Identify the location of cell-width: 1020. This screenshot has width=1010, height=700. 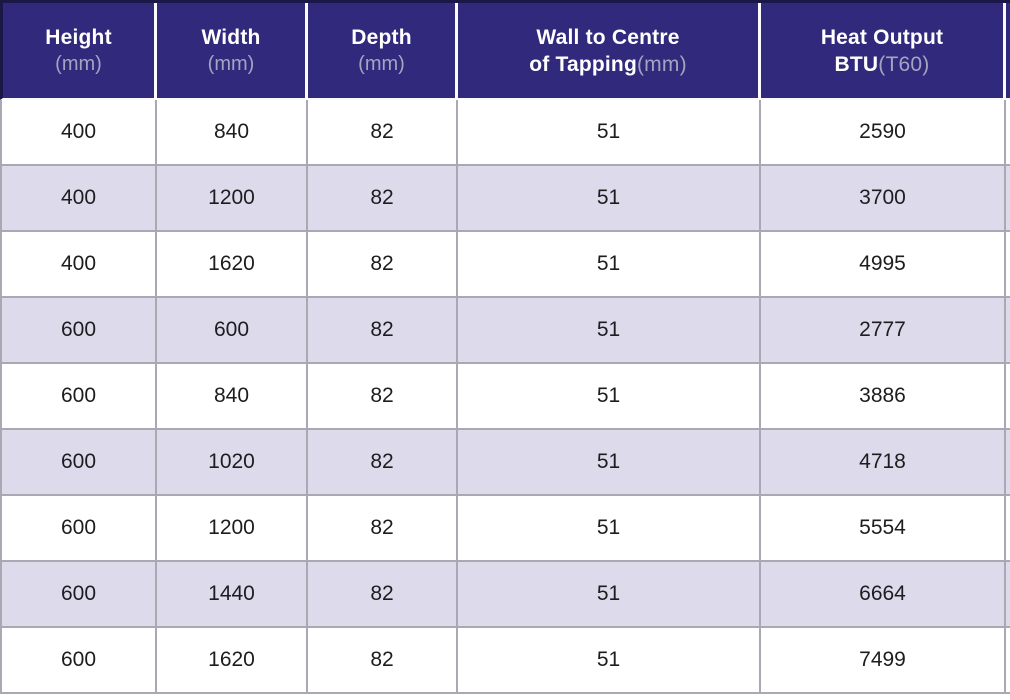
(232, 463).